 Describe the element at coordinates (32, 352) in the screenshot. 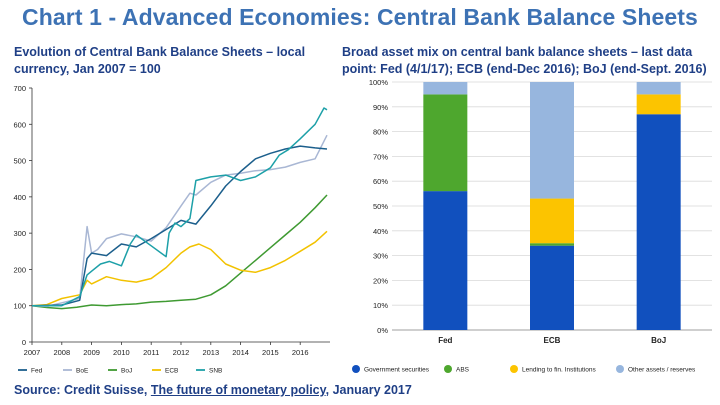

I see `x-tick-label: 2007` at that location.